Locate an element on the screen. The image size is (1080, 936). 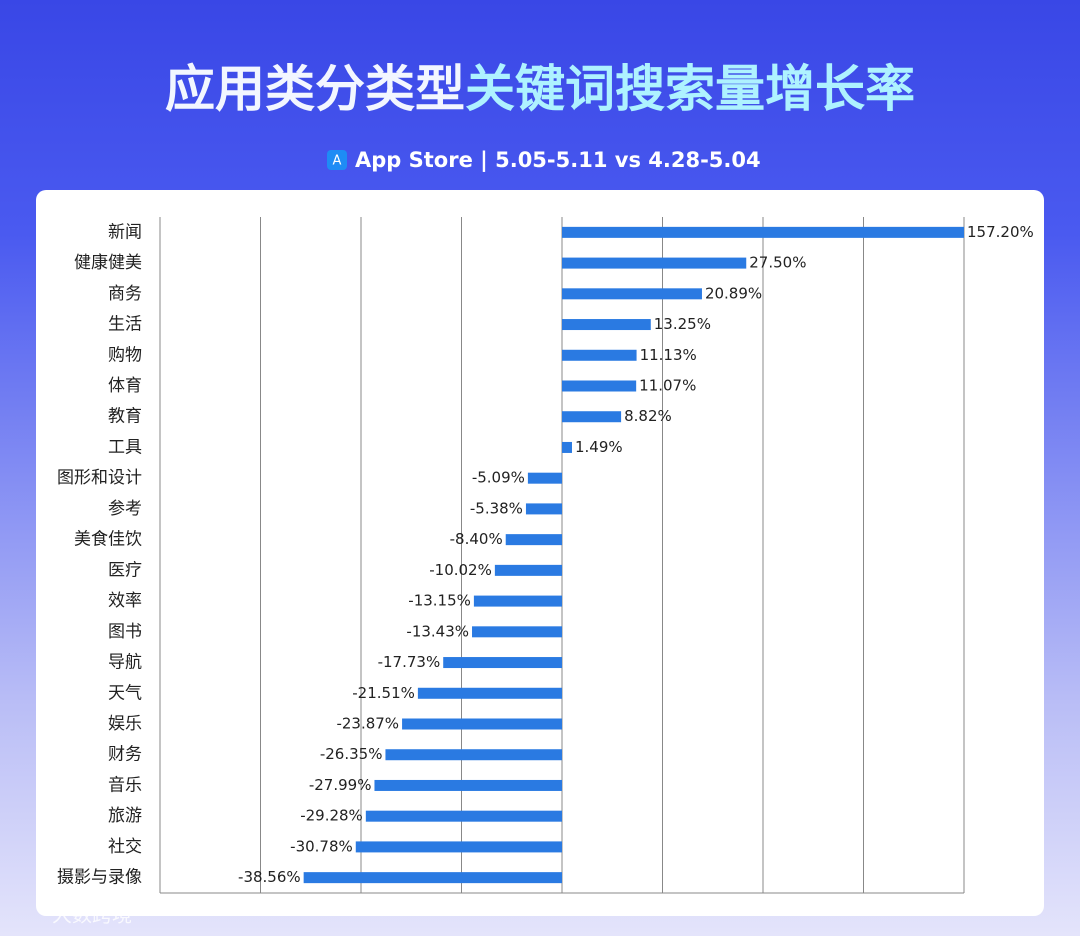
category-label: 旅游 is located at coordinates (125, 816).